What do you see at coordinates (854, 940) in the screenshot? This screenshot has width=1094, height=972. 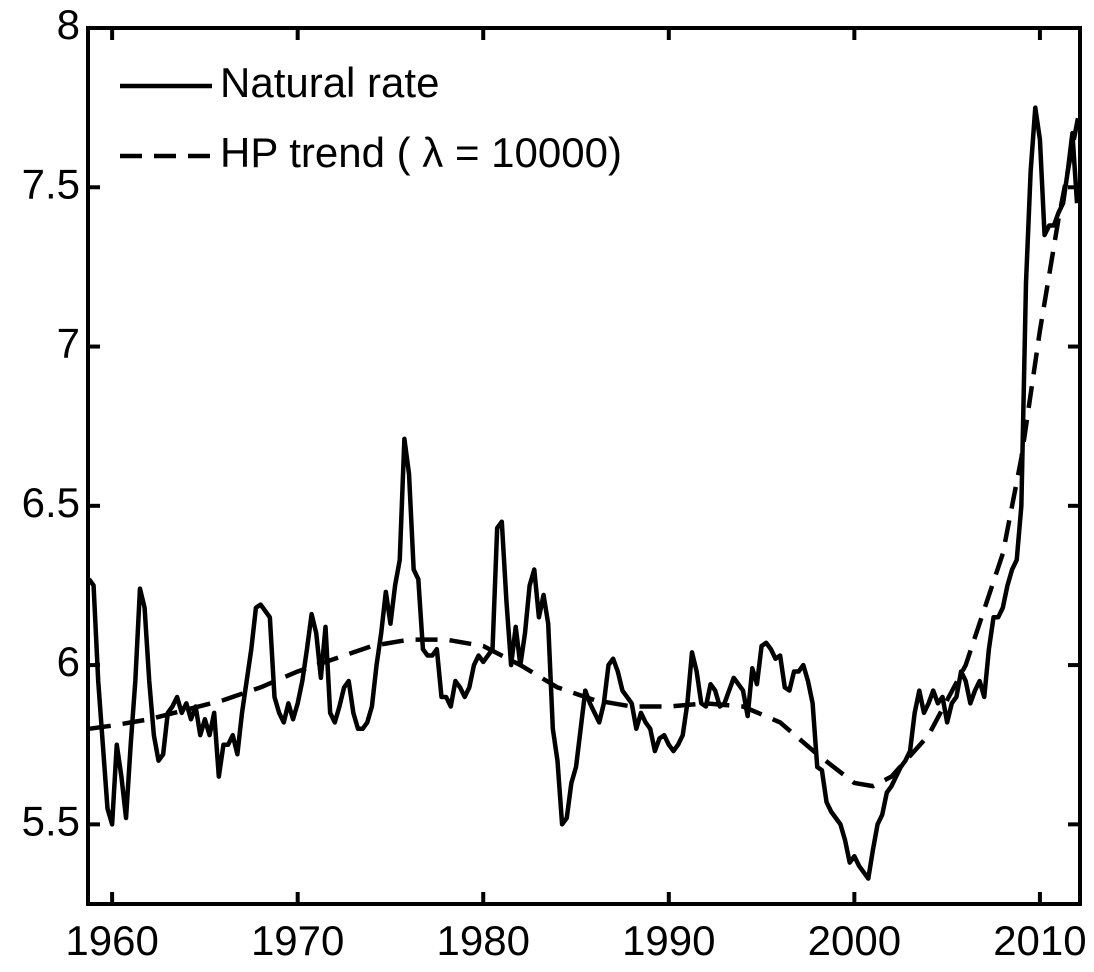 I see `x-tick-label: 2000` at bounding box center [854, 940].